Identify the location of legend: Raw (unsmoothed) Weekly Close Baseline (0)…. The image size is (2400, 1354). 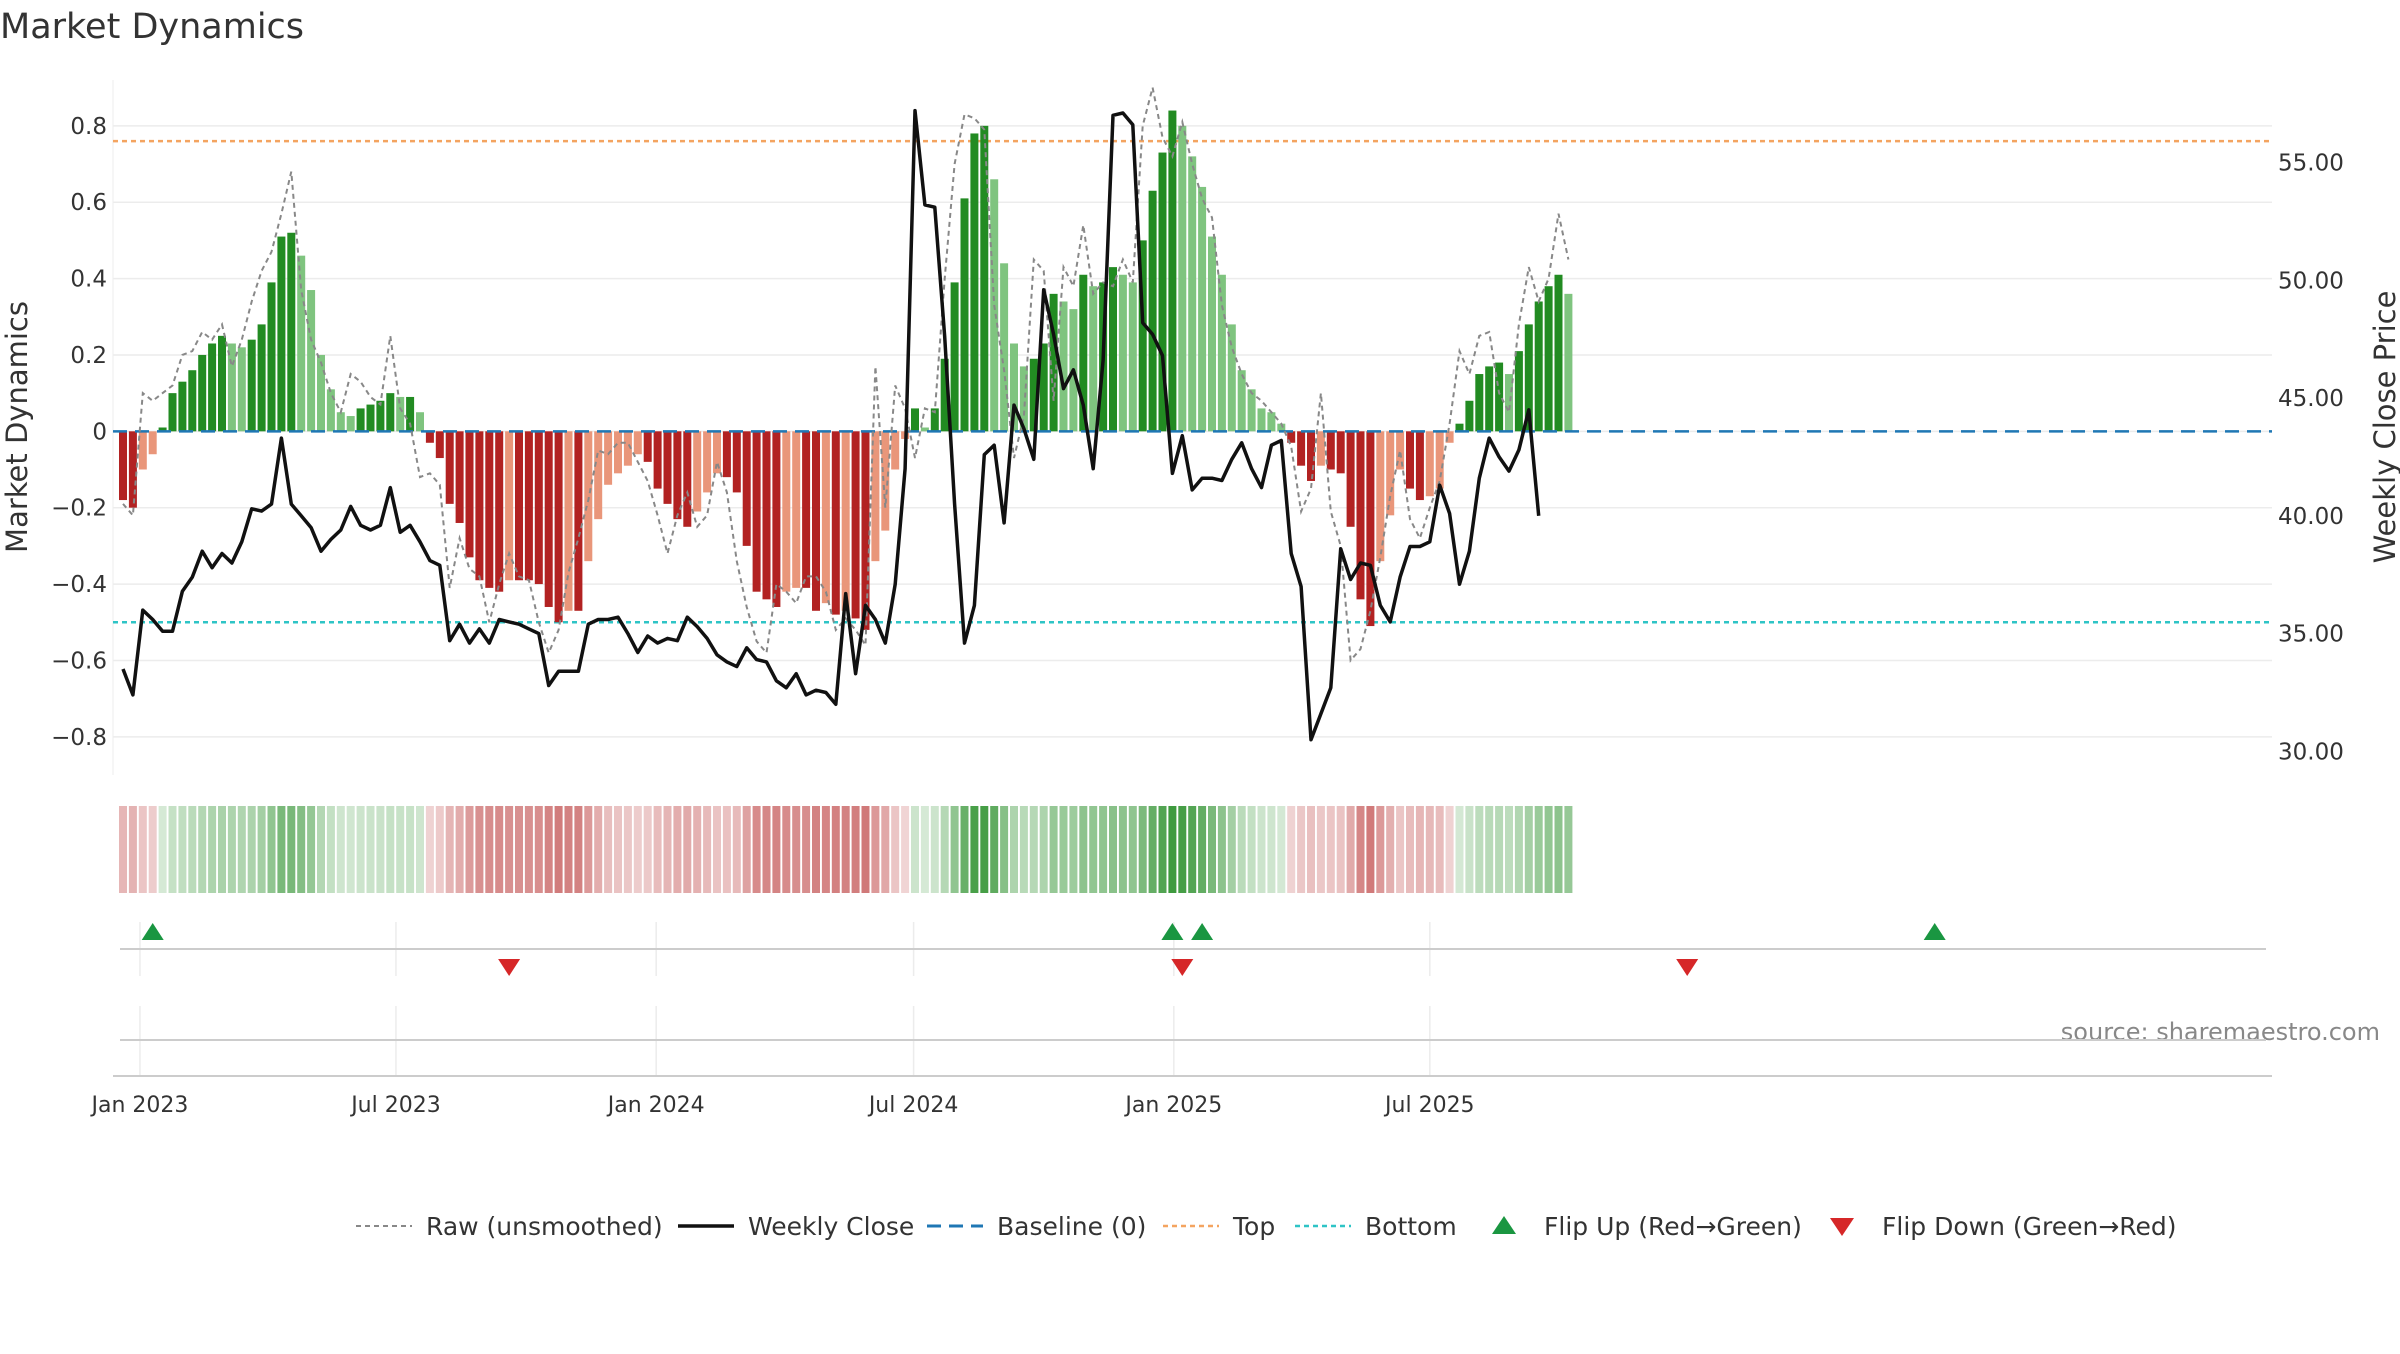
(1266, 1226).